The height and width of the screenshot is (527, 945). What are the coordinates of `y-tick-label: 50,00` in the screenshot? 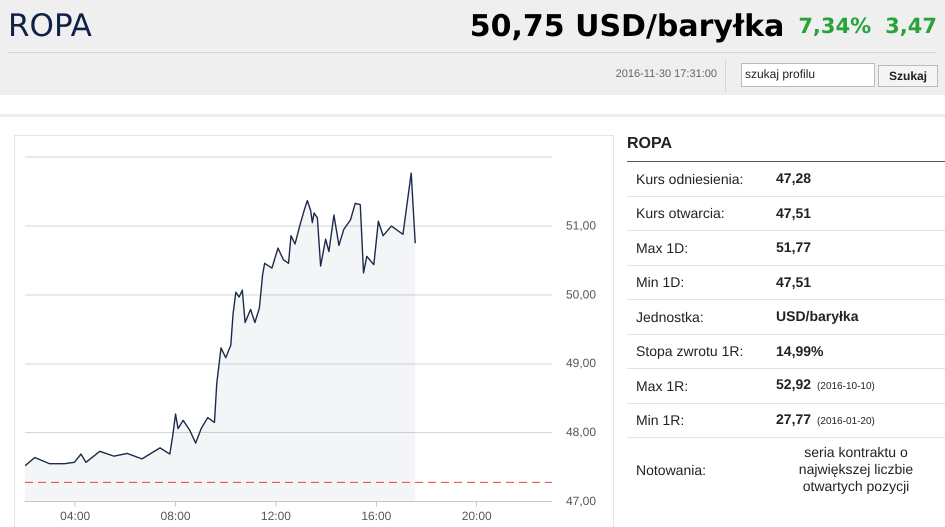 It's located at (581, 294).